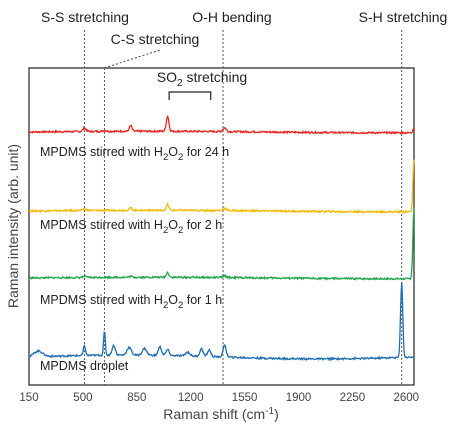  Describe the element at coordinates (221, 187) in the screenshot. I see `series-line-h2` at that location.